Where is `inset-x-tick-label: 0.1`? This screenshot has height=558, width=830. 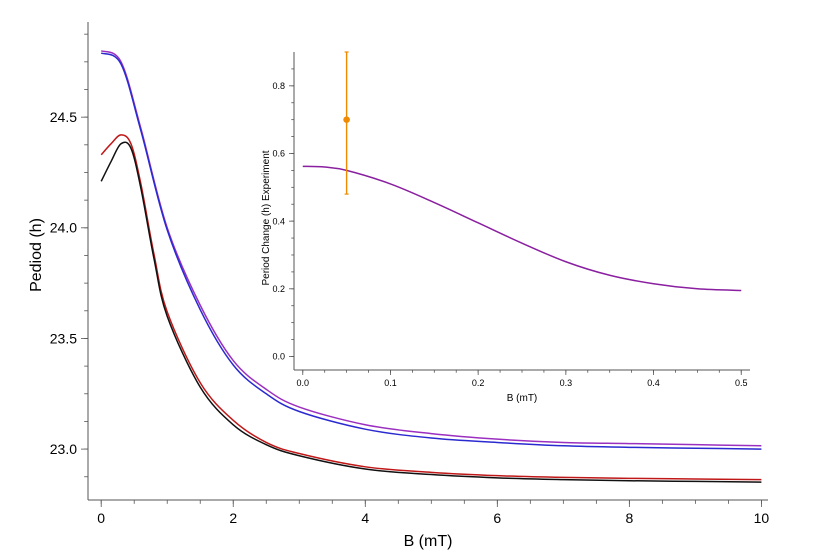 inset-x-tick-label: 0.1 is located at coordinates (390, 383).